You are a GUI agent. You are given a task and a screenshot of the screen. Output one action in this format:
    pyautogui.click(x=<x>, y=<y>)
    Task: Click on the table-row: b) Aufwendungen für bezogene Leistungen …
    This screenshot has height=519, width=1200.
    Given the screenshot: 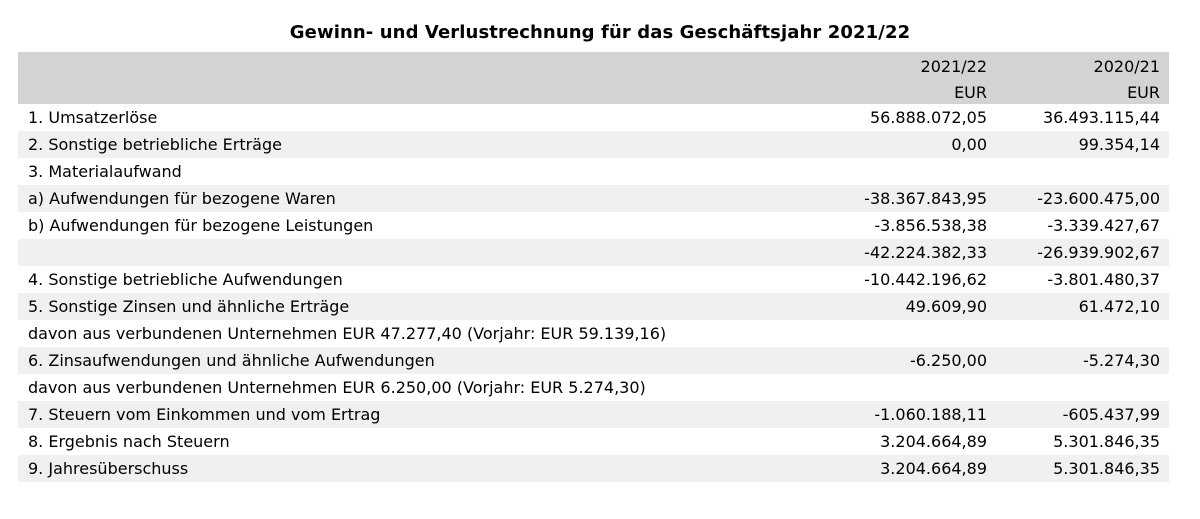 What is the action you would take?
    pyautogui.click(x=593, y=225)
    